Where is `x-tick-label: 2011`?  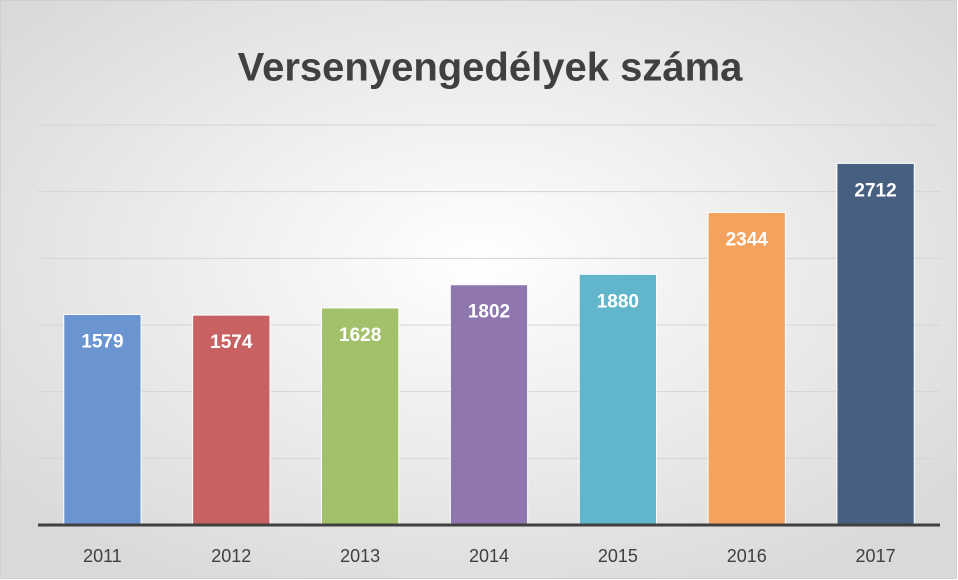 x-tick-label: 2011 is located at coordinates (102, 556).